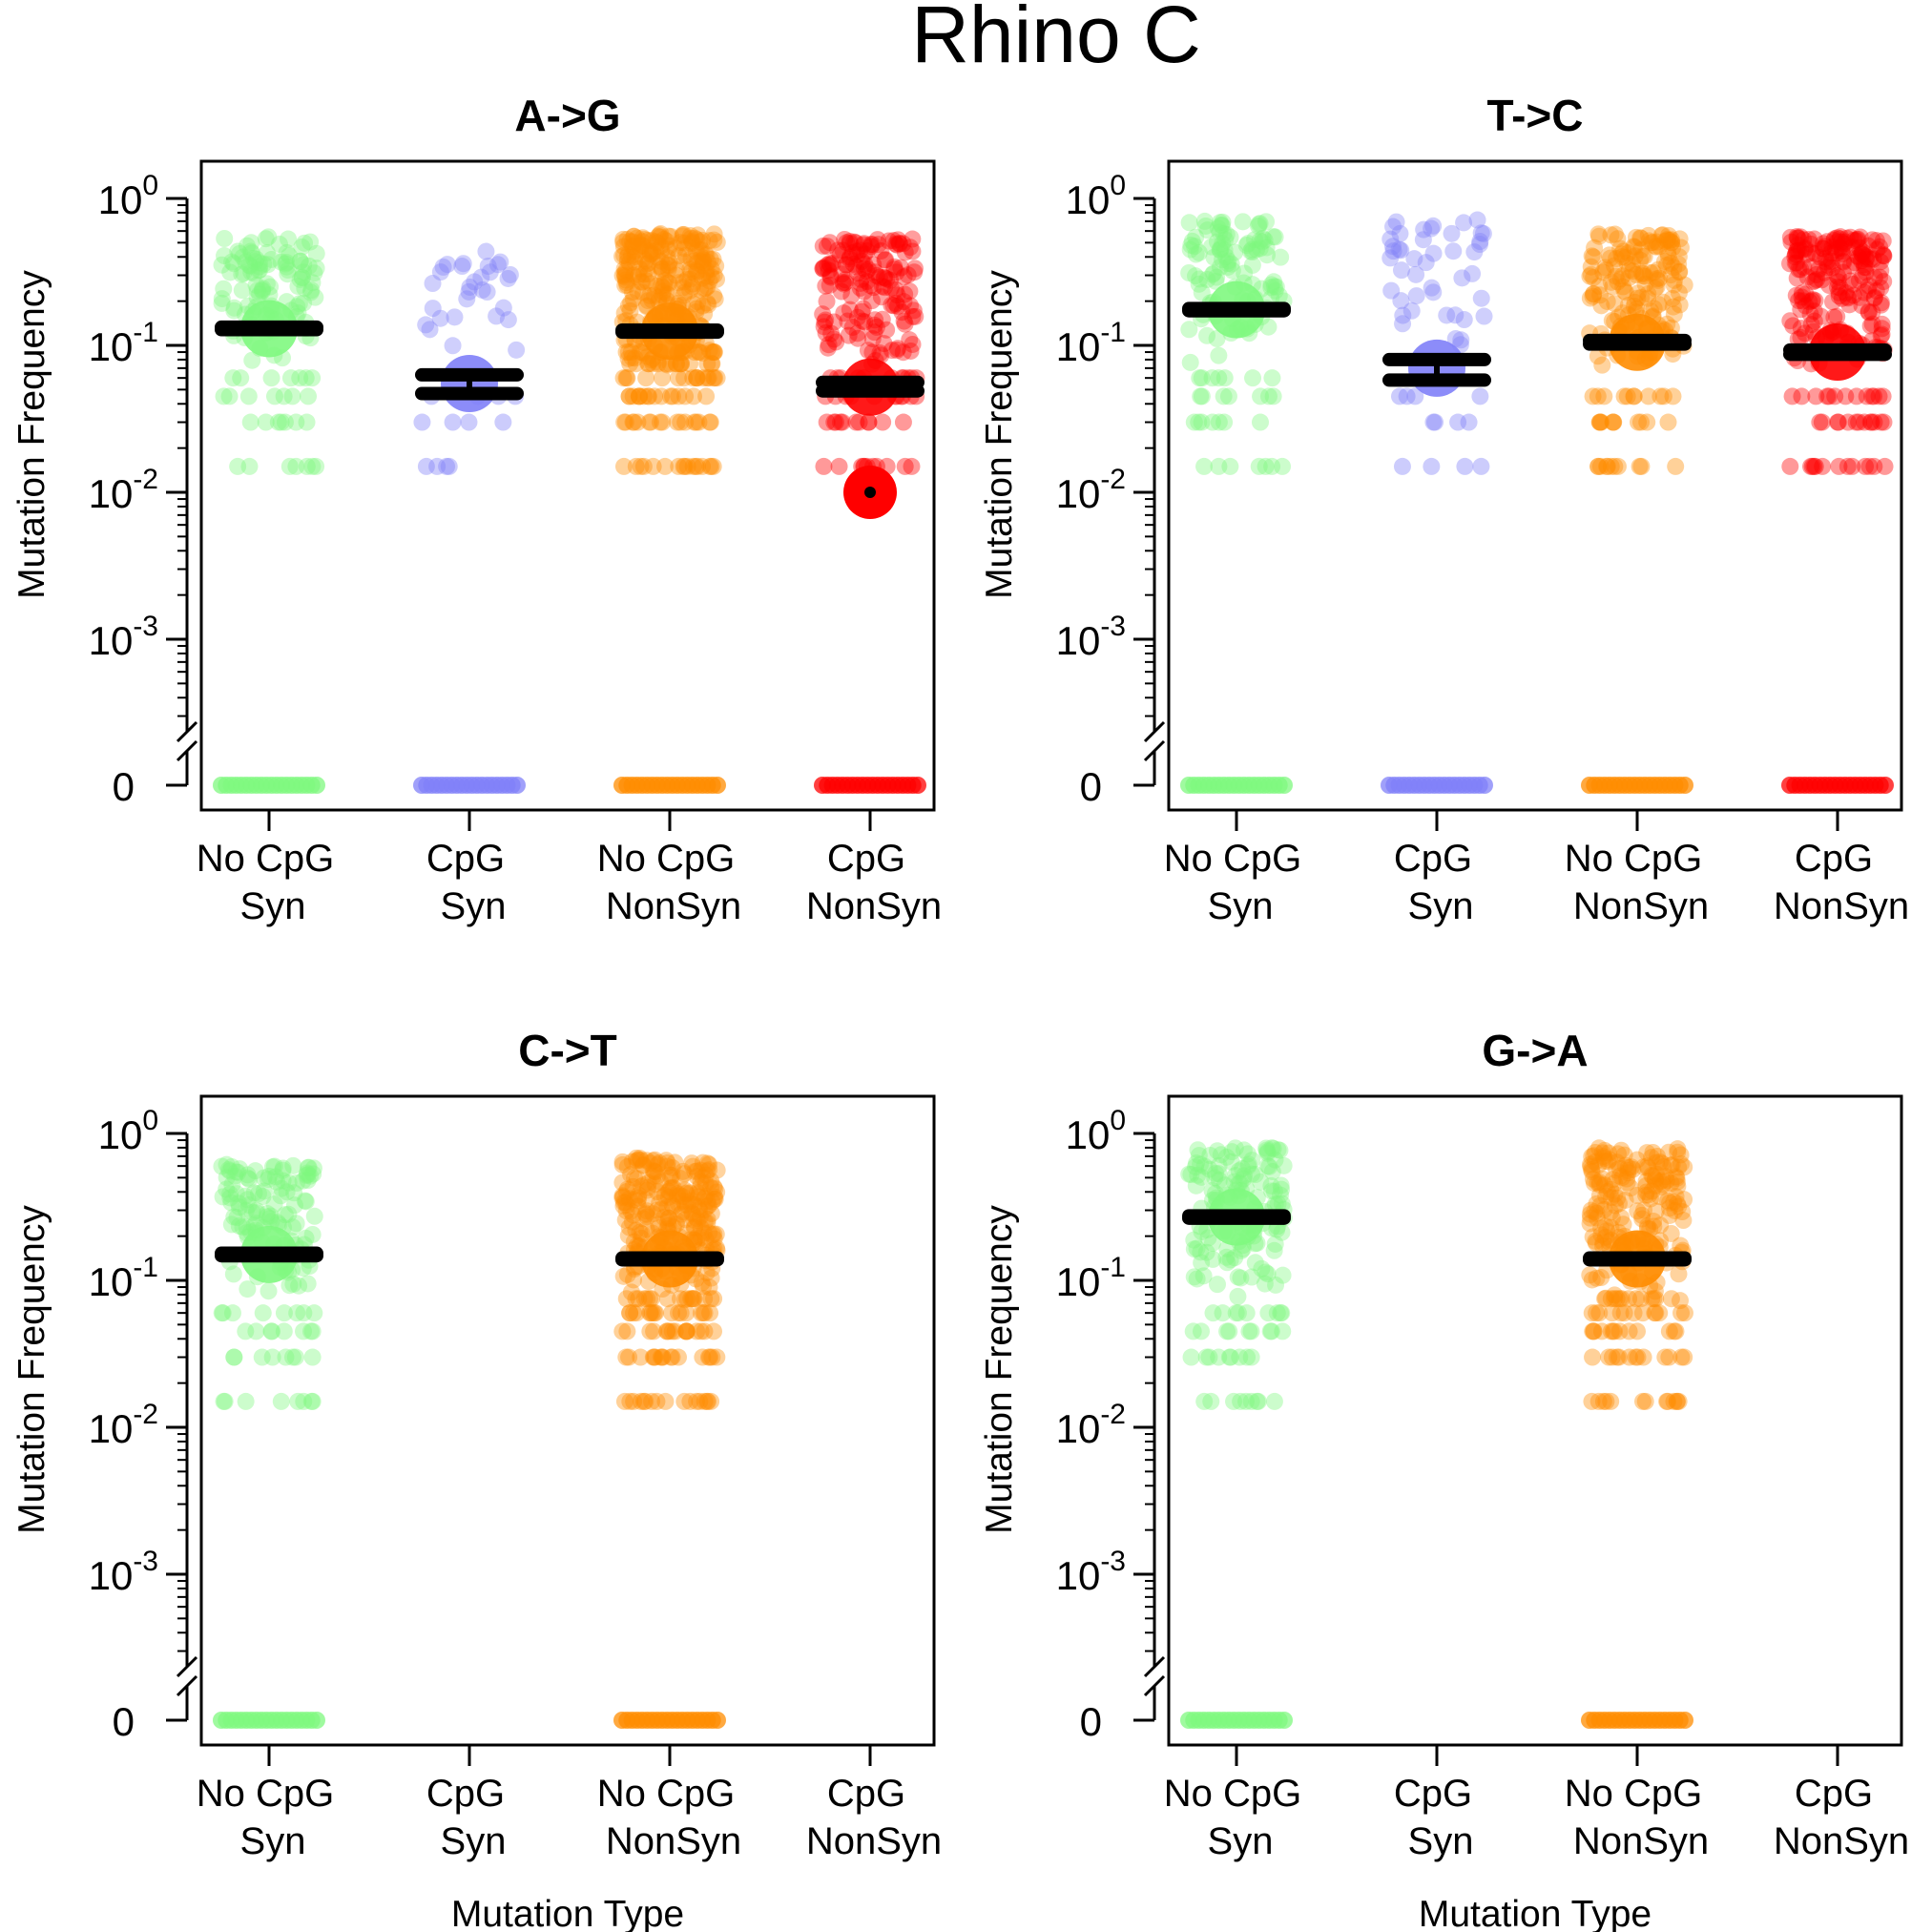  I want to click on y-tick-label: 10⁻², so click(123, 490).